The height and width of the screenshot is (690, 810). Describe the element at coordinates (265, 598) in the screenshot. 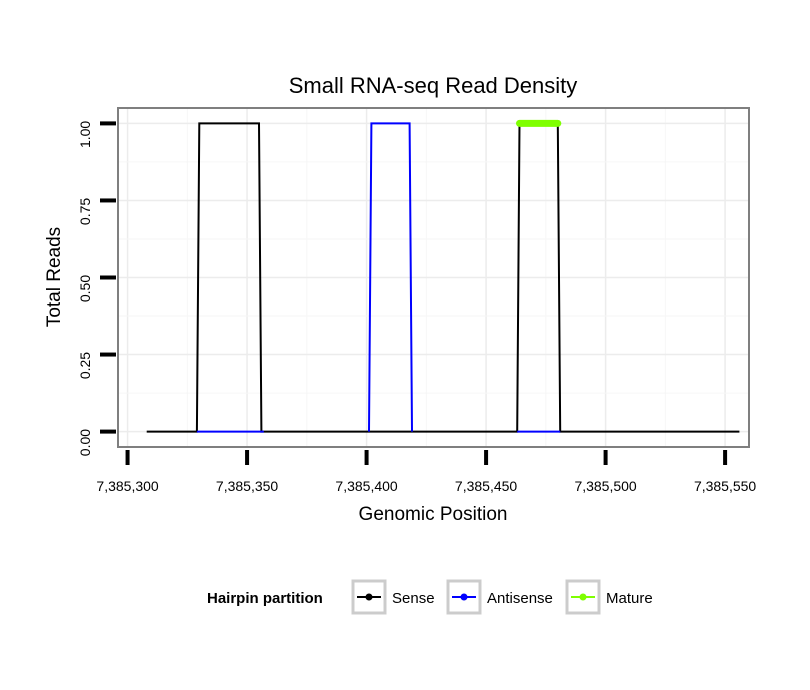

I see `legend-title: Hairpin partition` at that location.